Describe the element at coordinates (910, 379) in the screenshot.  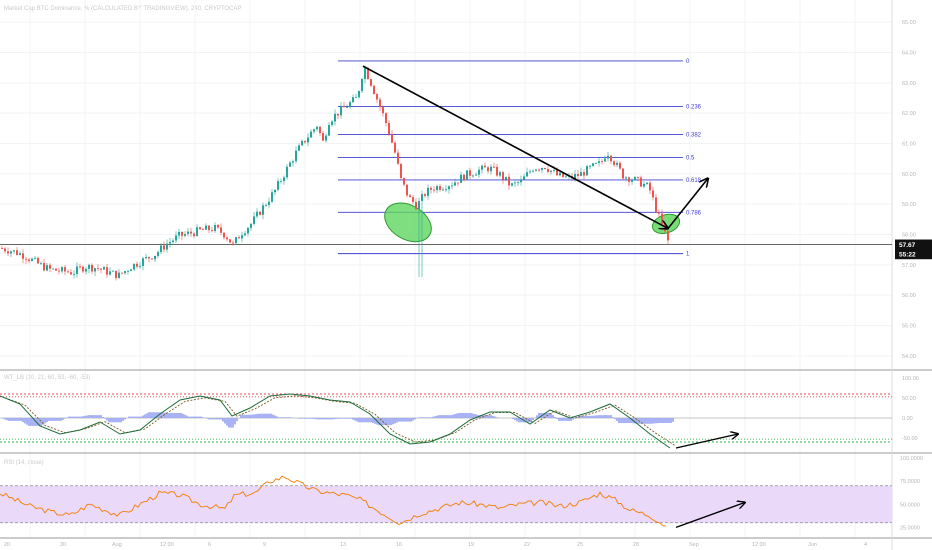
I see `wt-tick-label: 100.00` at that location.